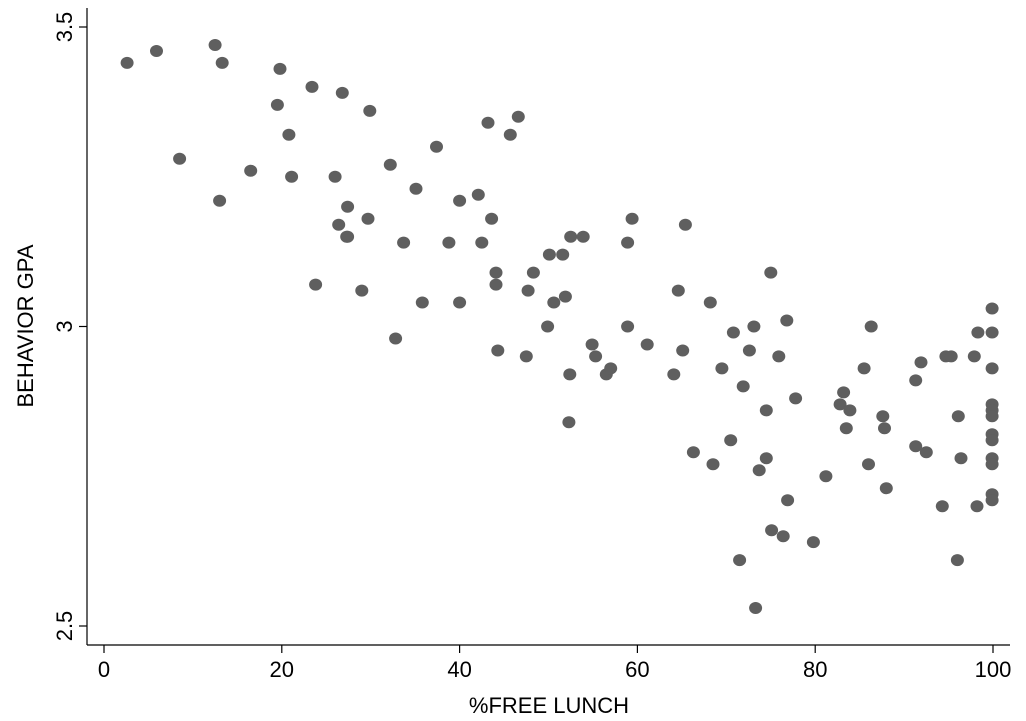 This screenshot has height=721, width=1026. What do you see at coordinates (104, 669) in the screenshot?
I see `x-tick-label: 0` at bounding box center [104, 669].